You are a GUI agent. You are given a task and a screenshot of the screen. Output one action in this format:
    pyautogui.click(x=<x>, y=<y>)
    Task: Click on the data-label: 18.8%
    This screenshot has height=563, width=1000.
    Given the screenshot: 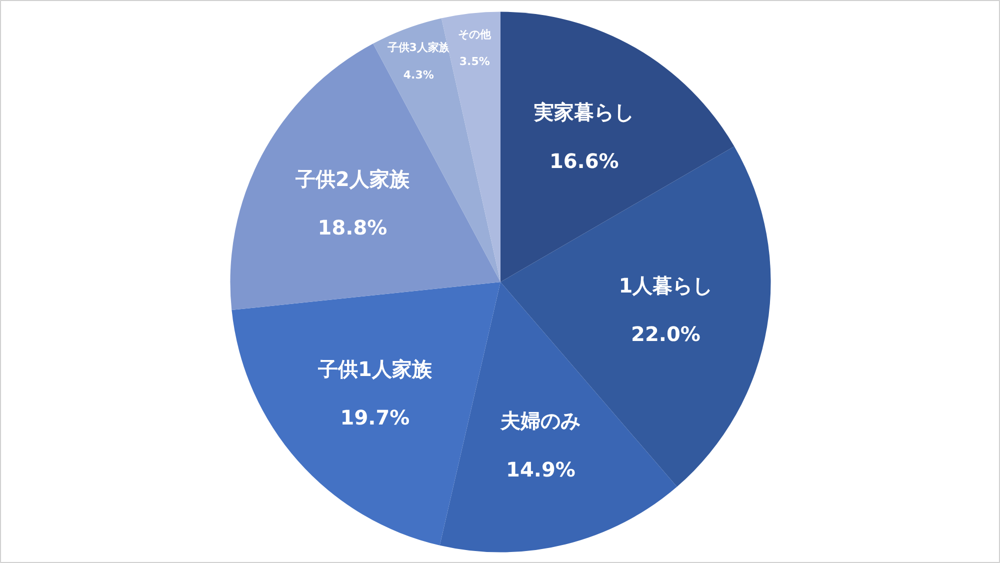 What is the action you would take?
    pyautogui.click(x=353, y=228)
    